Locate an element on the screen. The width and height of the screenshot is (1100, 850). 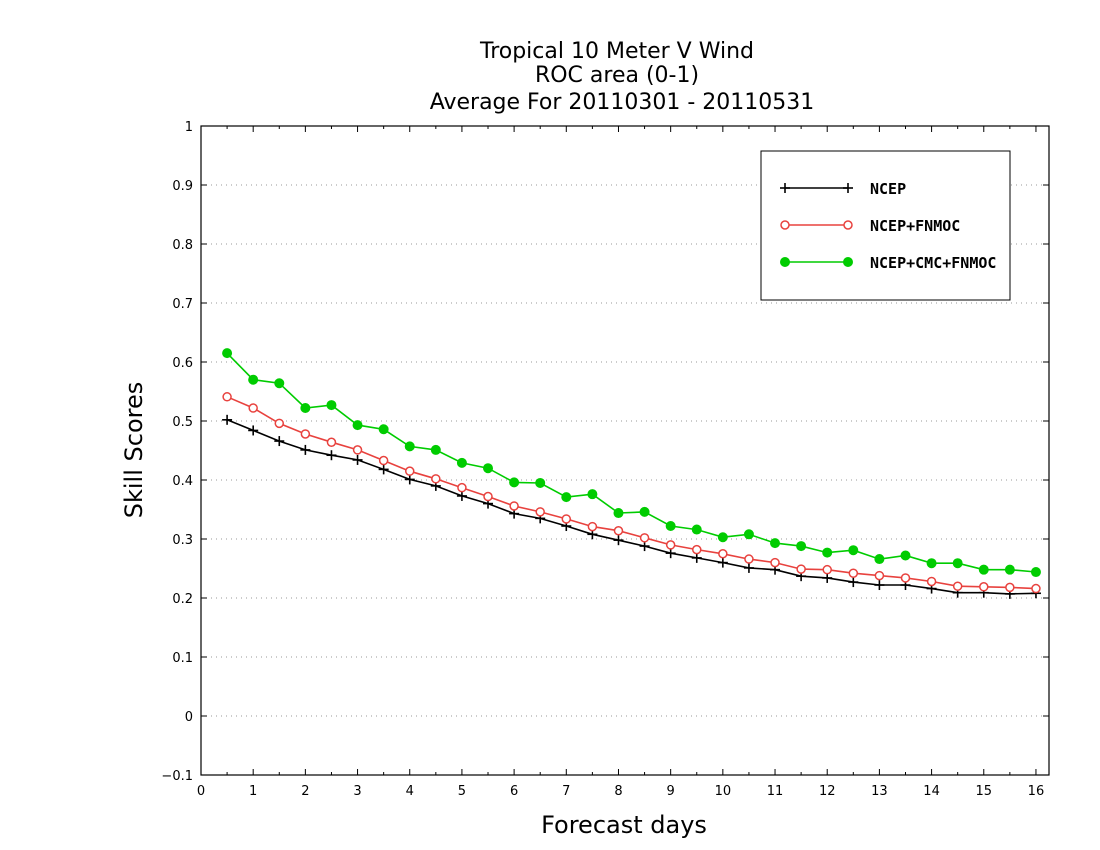
y-tick-label: 0.6 is located at coordinates (182, 363).